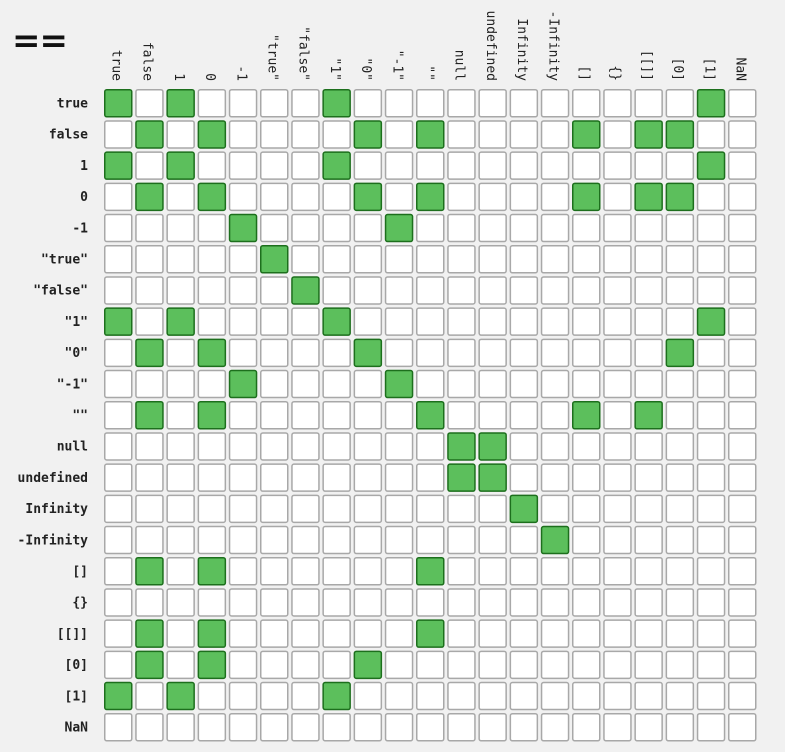  Describe the element at coordinates (708, 69) in the screenshot. I see `column-label: [1]` at that location.